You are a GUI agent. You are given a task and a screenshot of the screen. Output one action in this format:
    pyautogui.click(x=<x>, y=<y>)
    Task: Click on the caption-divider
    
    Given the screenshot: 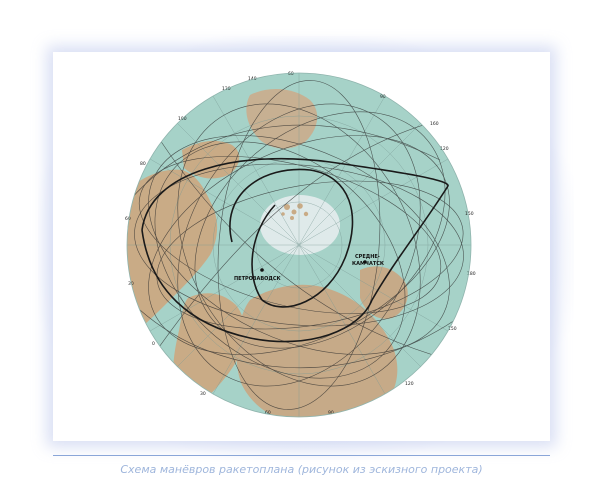 What is the action you would take?
    pyautogui.click(x=301, y=455)
    